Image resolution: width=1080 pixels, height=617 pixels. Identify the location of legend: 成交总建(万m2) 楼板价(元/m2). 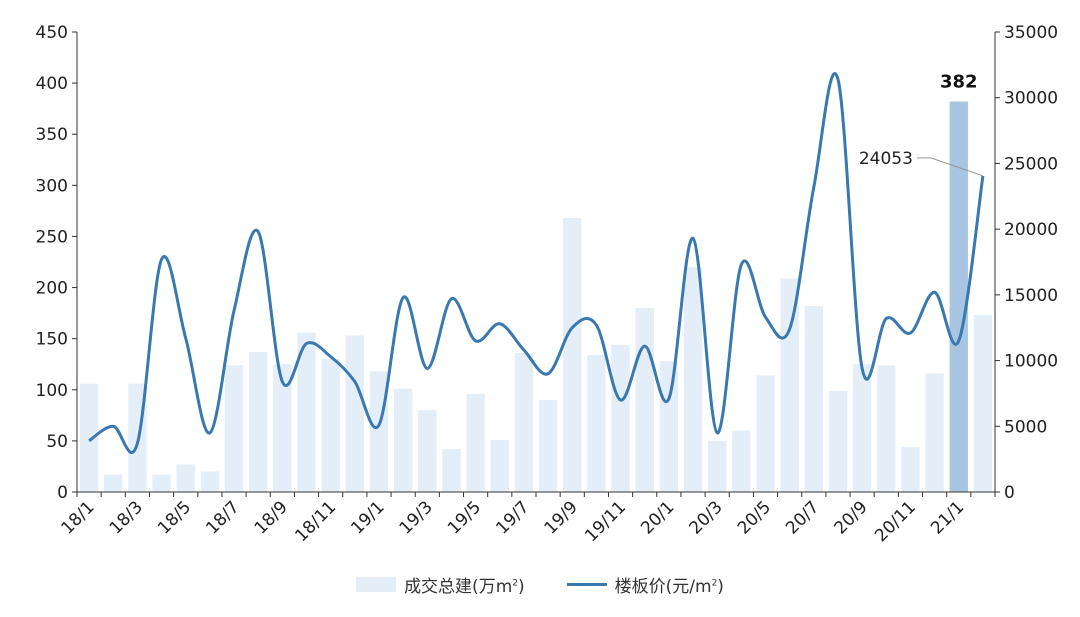
(540, 584).